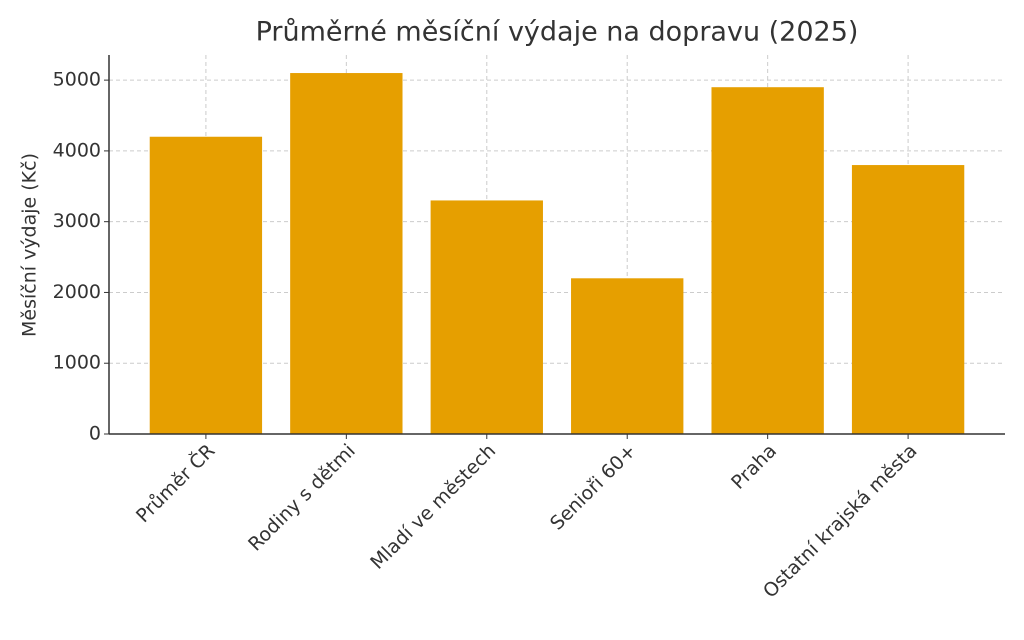  What do you see at coordinates (175, 482) in the screenshot?
I see `x-tick-label: Průměr ČR` at bounding box center [175, 482].